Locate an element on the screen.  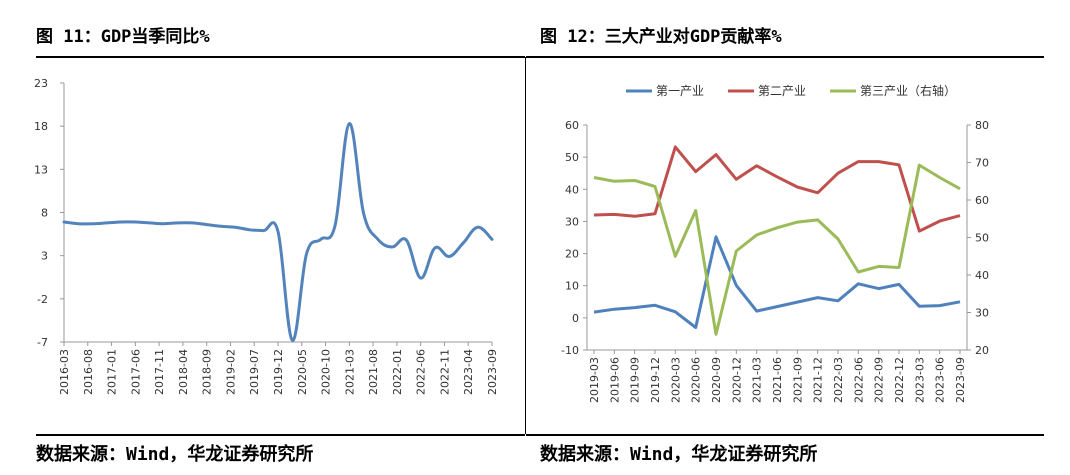
panel-divider is located at coordinates (525, 245).